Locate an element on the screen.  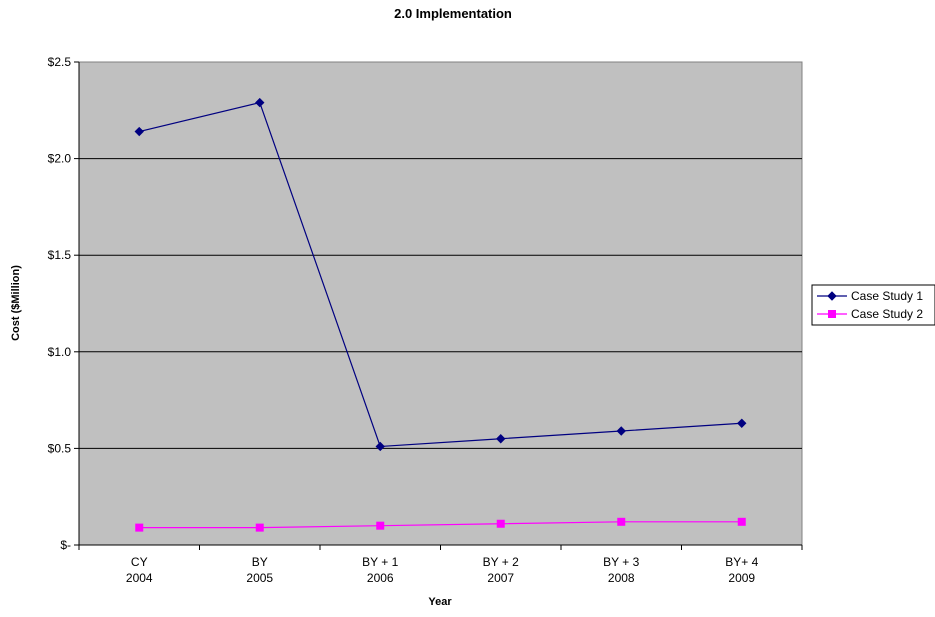
y-tick-label: $2.5 is located at coordinates (60, 62).